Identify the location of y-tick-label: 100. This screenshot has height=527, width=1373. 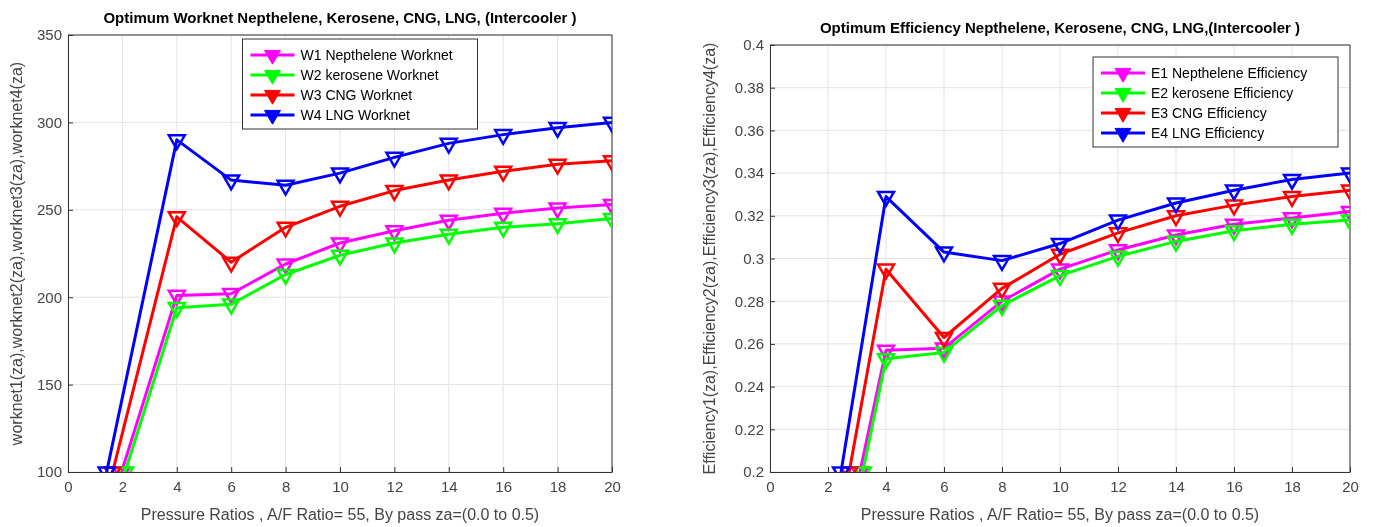
(49, 472).